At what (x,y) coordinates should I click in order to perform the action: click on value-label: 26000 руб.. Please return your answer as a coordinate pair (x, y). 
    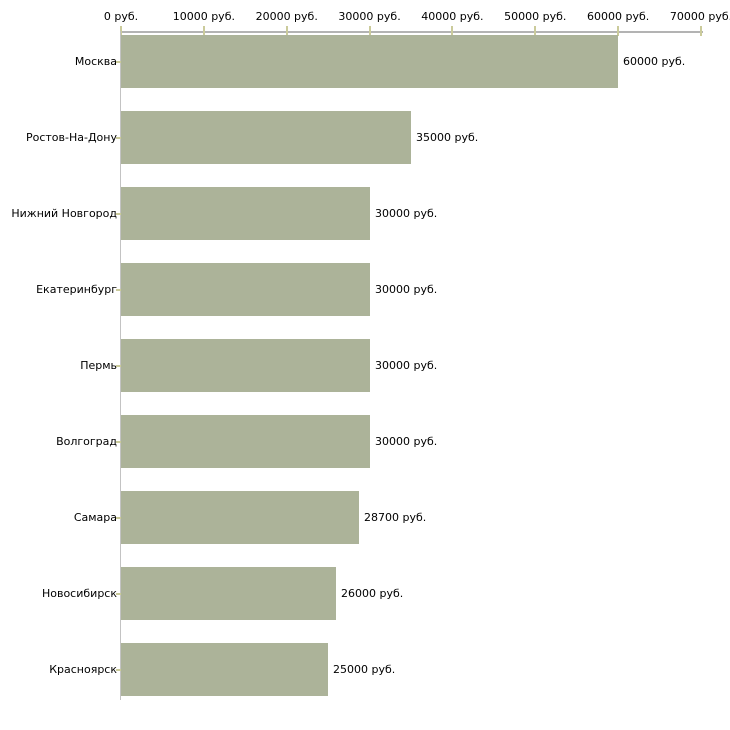
    Looking at the image, I should click on (372, 593).